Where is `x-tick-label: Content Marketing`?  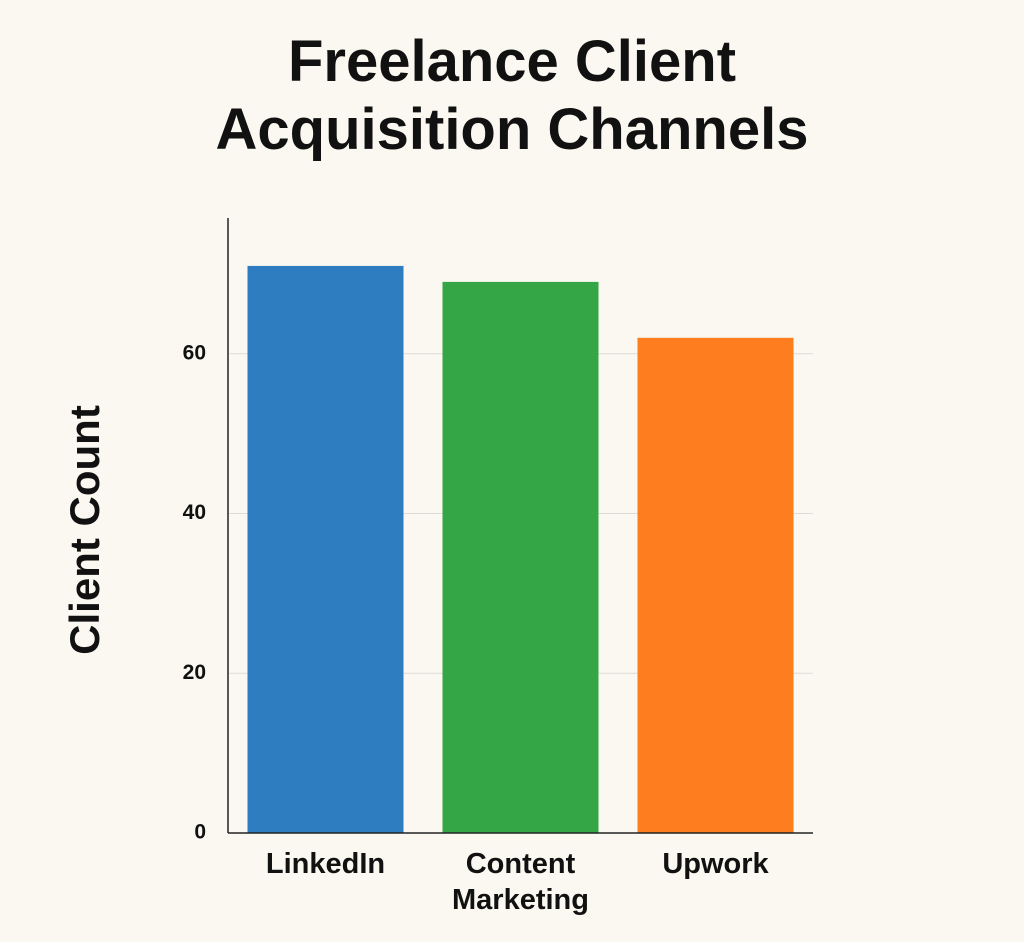
x-tick-label: Content Marketing is located at coordinates (520, 882).